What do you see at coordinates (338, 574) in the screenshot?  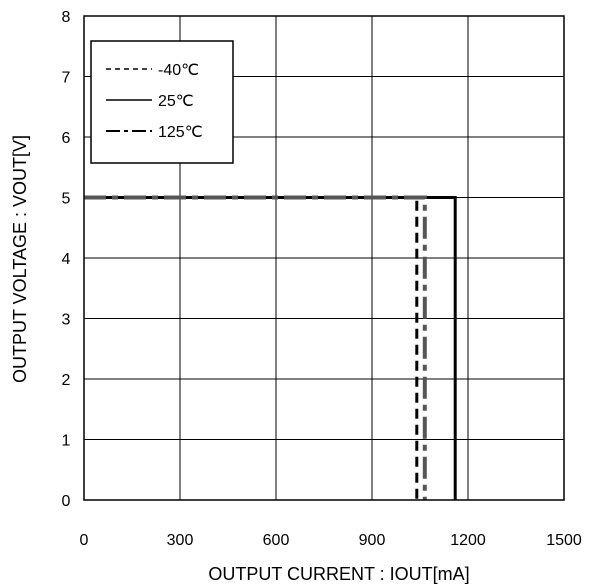 I see `x-axis-label: OUTPUT CURRENT : IOUT[mA]` at bounding box center [338, 574].